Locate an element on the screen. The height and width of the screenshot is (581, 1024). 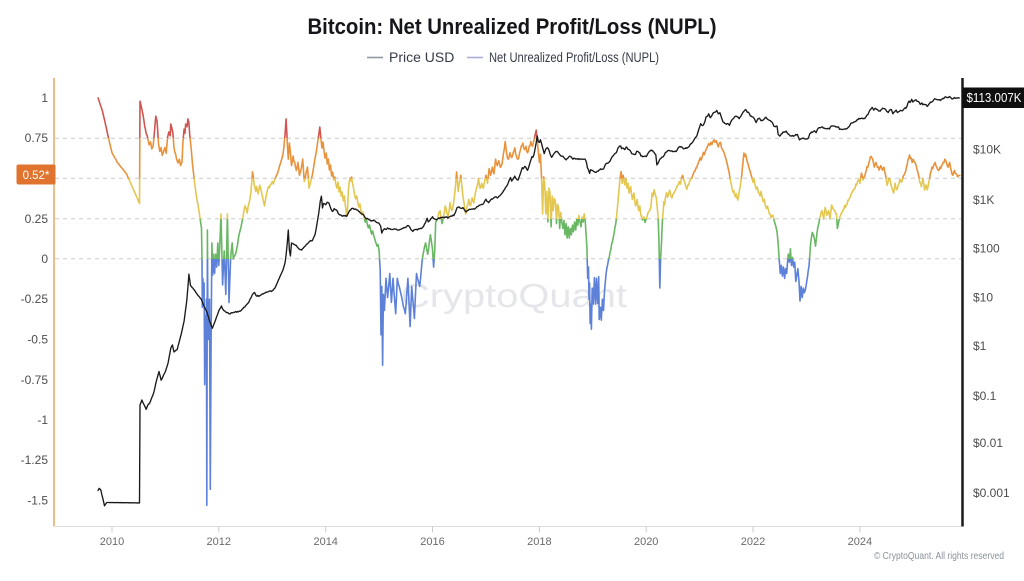
svg-text: 2020 is located at coordinates (646, 542).